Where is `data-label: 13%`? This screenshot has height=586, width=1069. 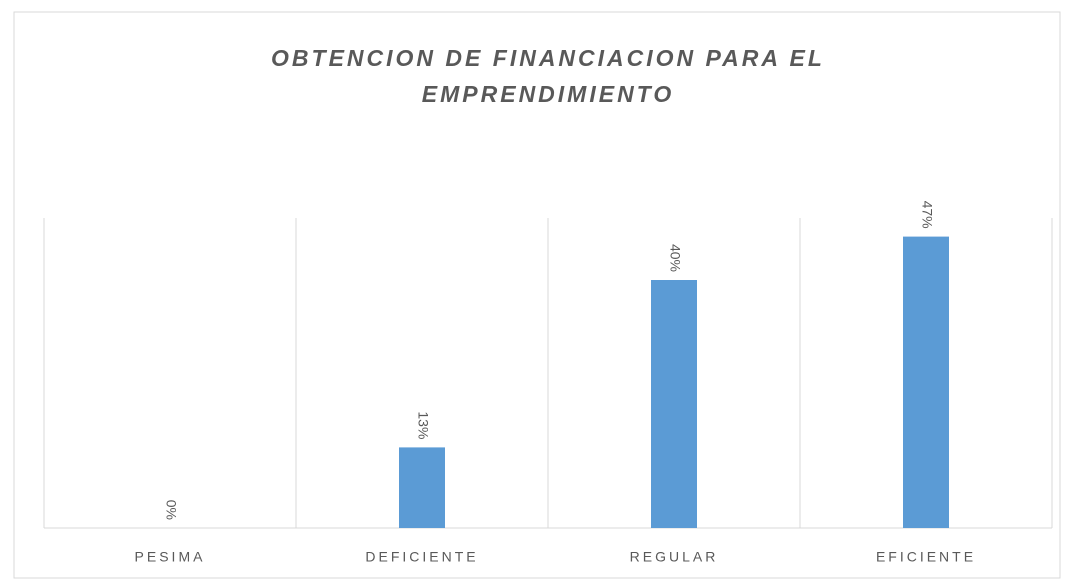 data-label: 13% is located at coordinates (423, 425).